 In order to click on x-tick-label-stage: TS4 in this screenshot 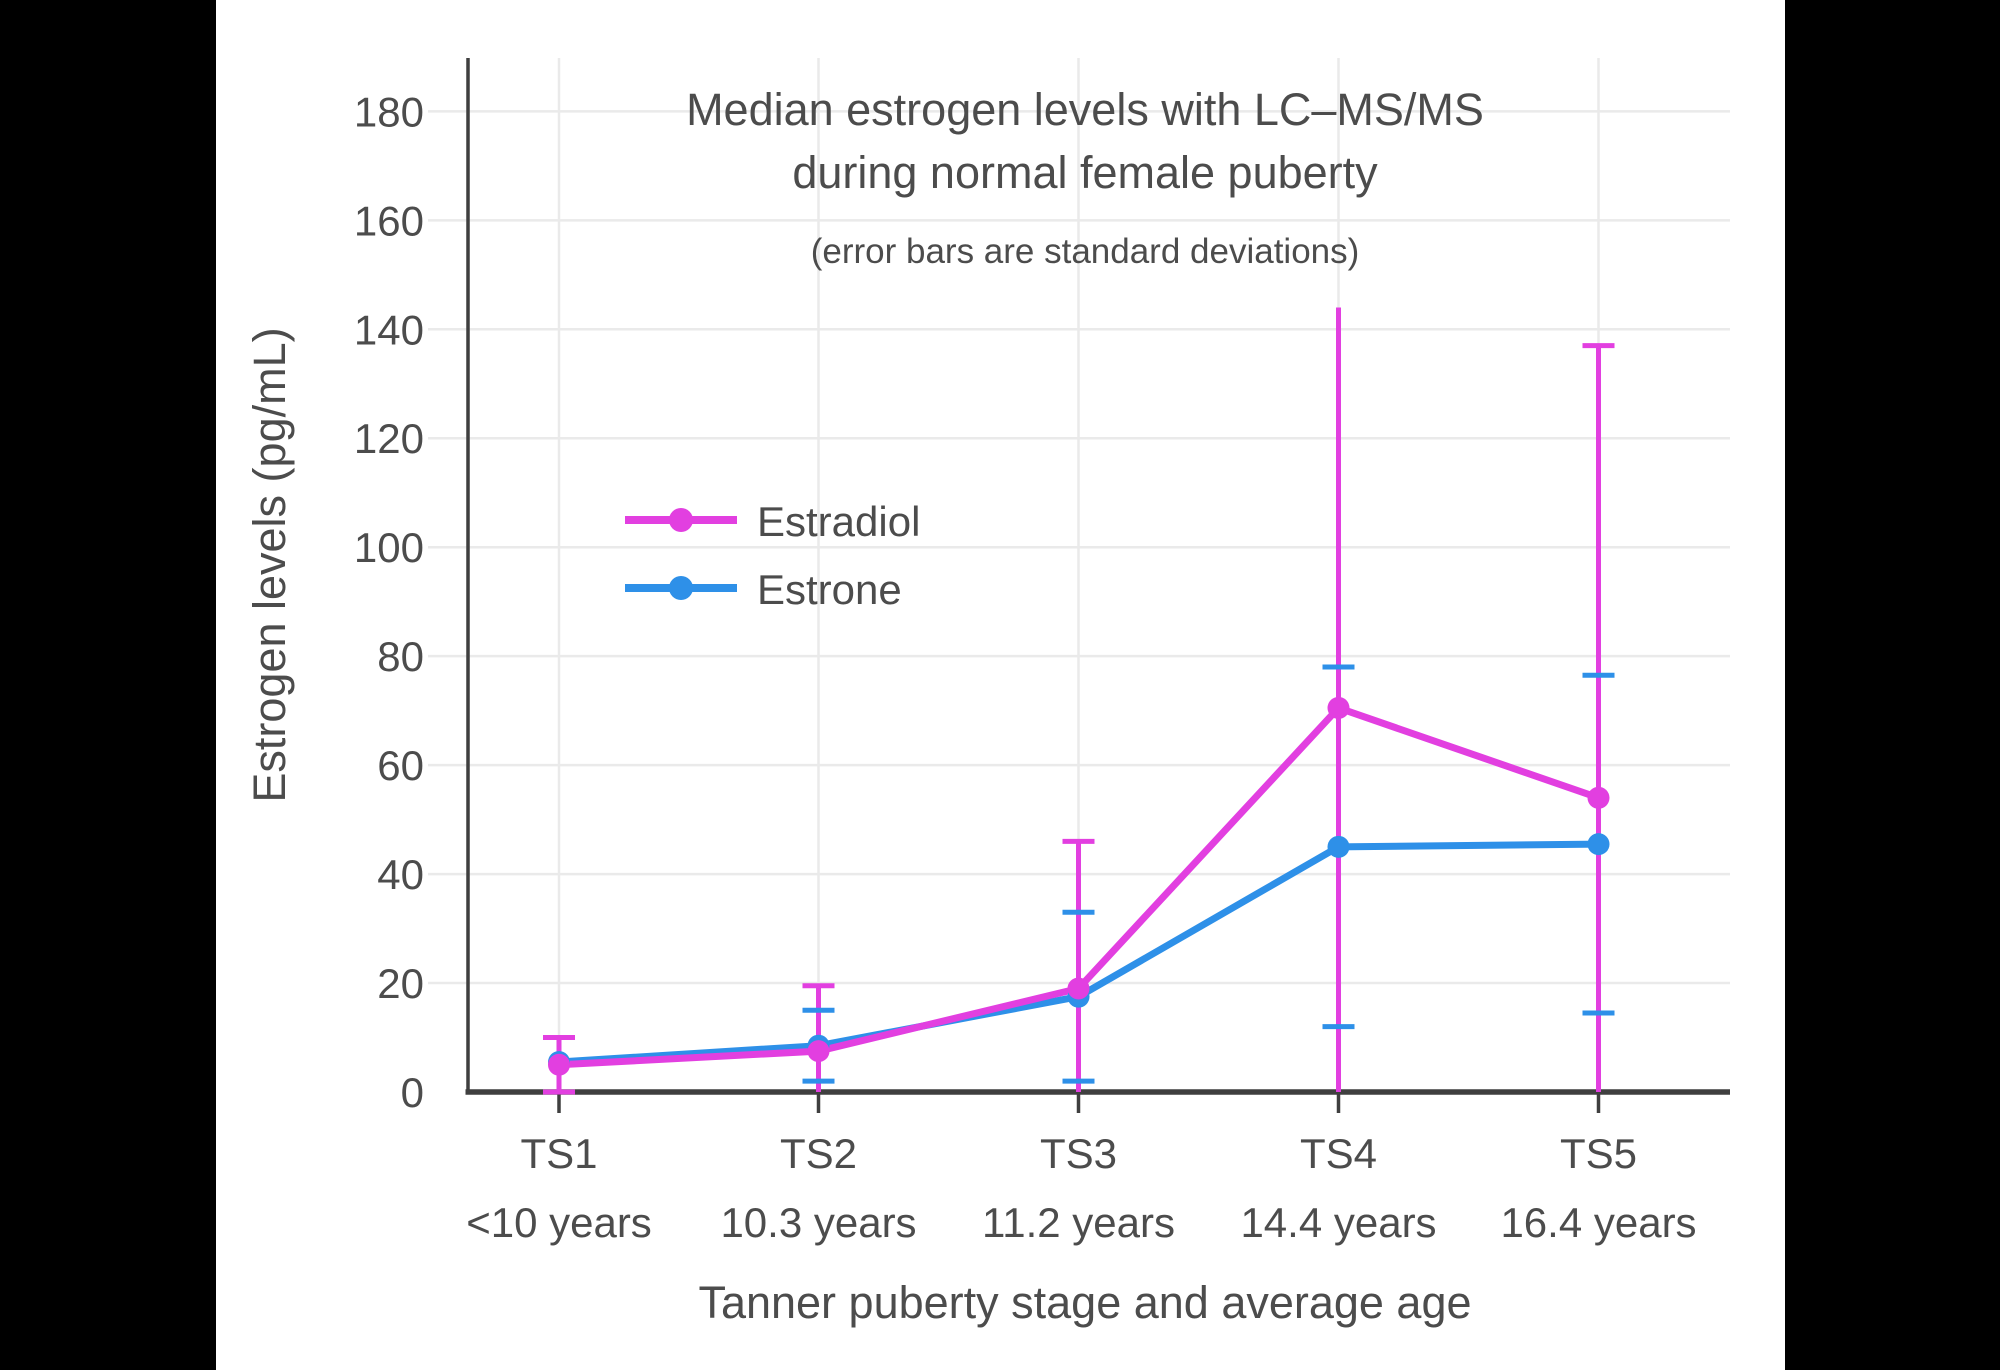, I will do `click(1338, 1153)`.